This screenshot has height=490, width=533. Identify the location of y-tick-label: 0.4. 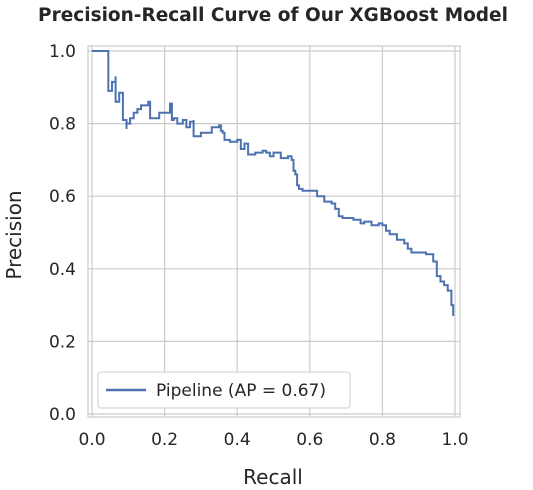
(62, 270).